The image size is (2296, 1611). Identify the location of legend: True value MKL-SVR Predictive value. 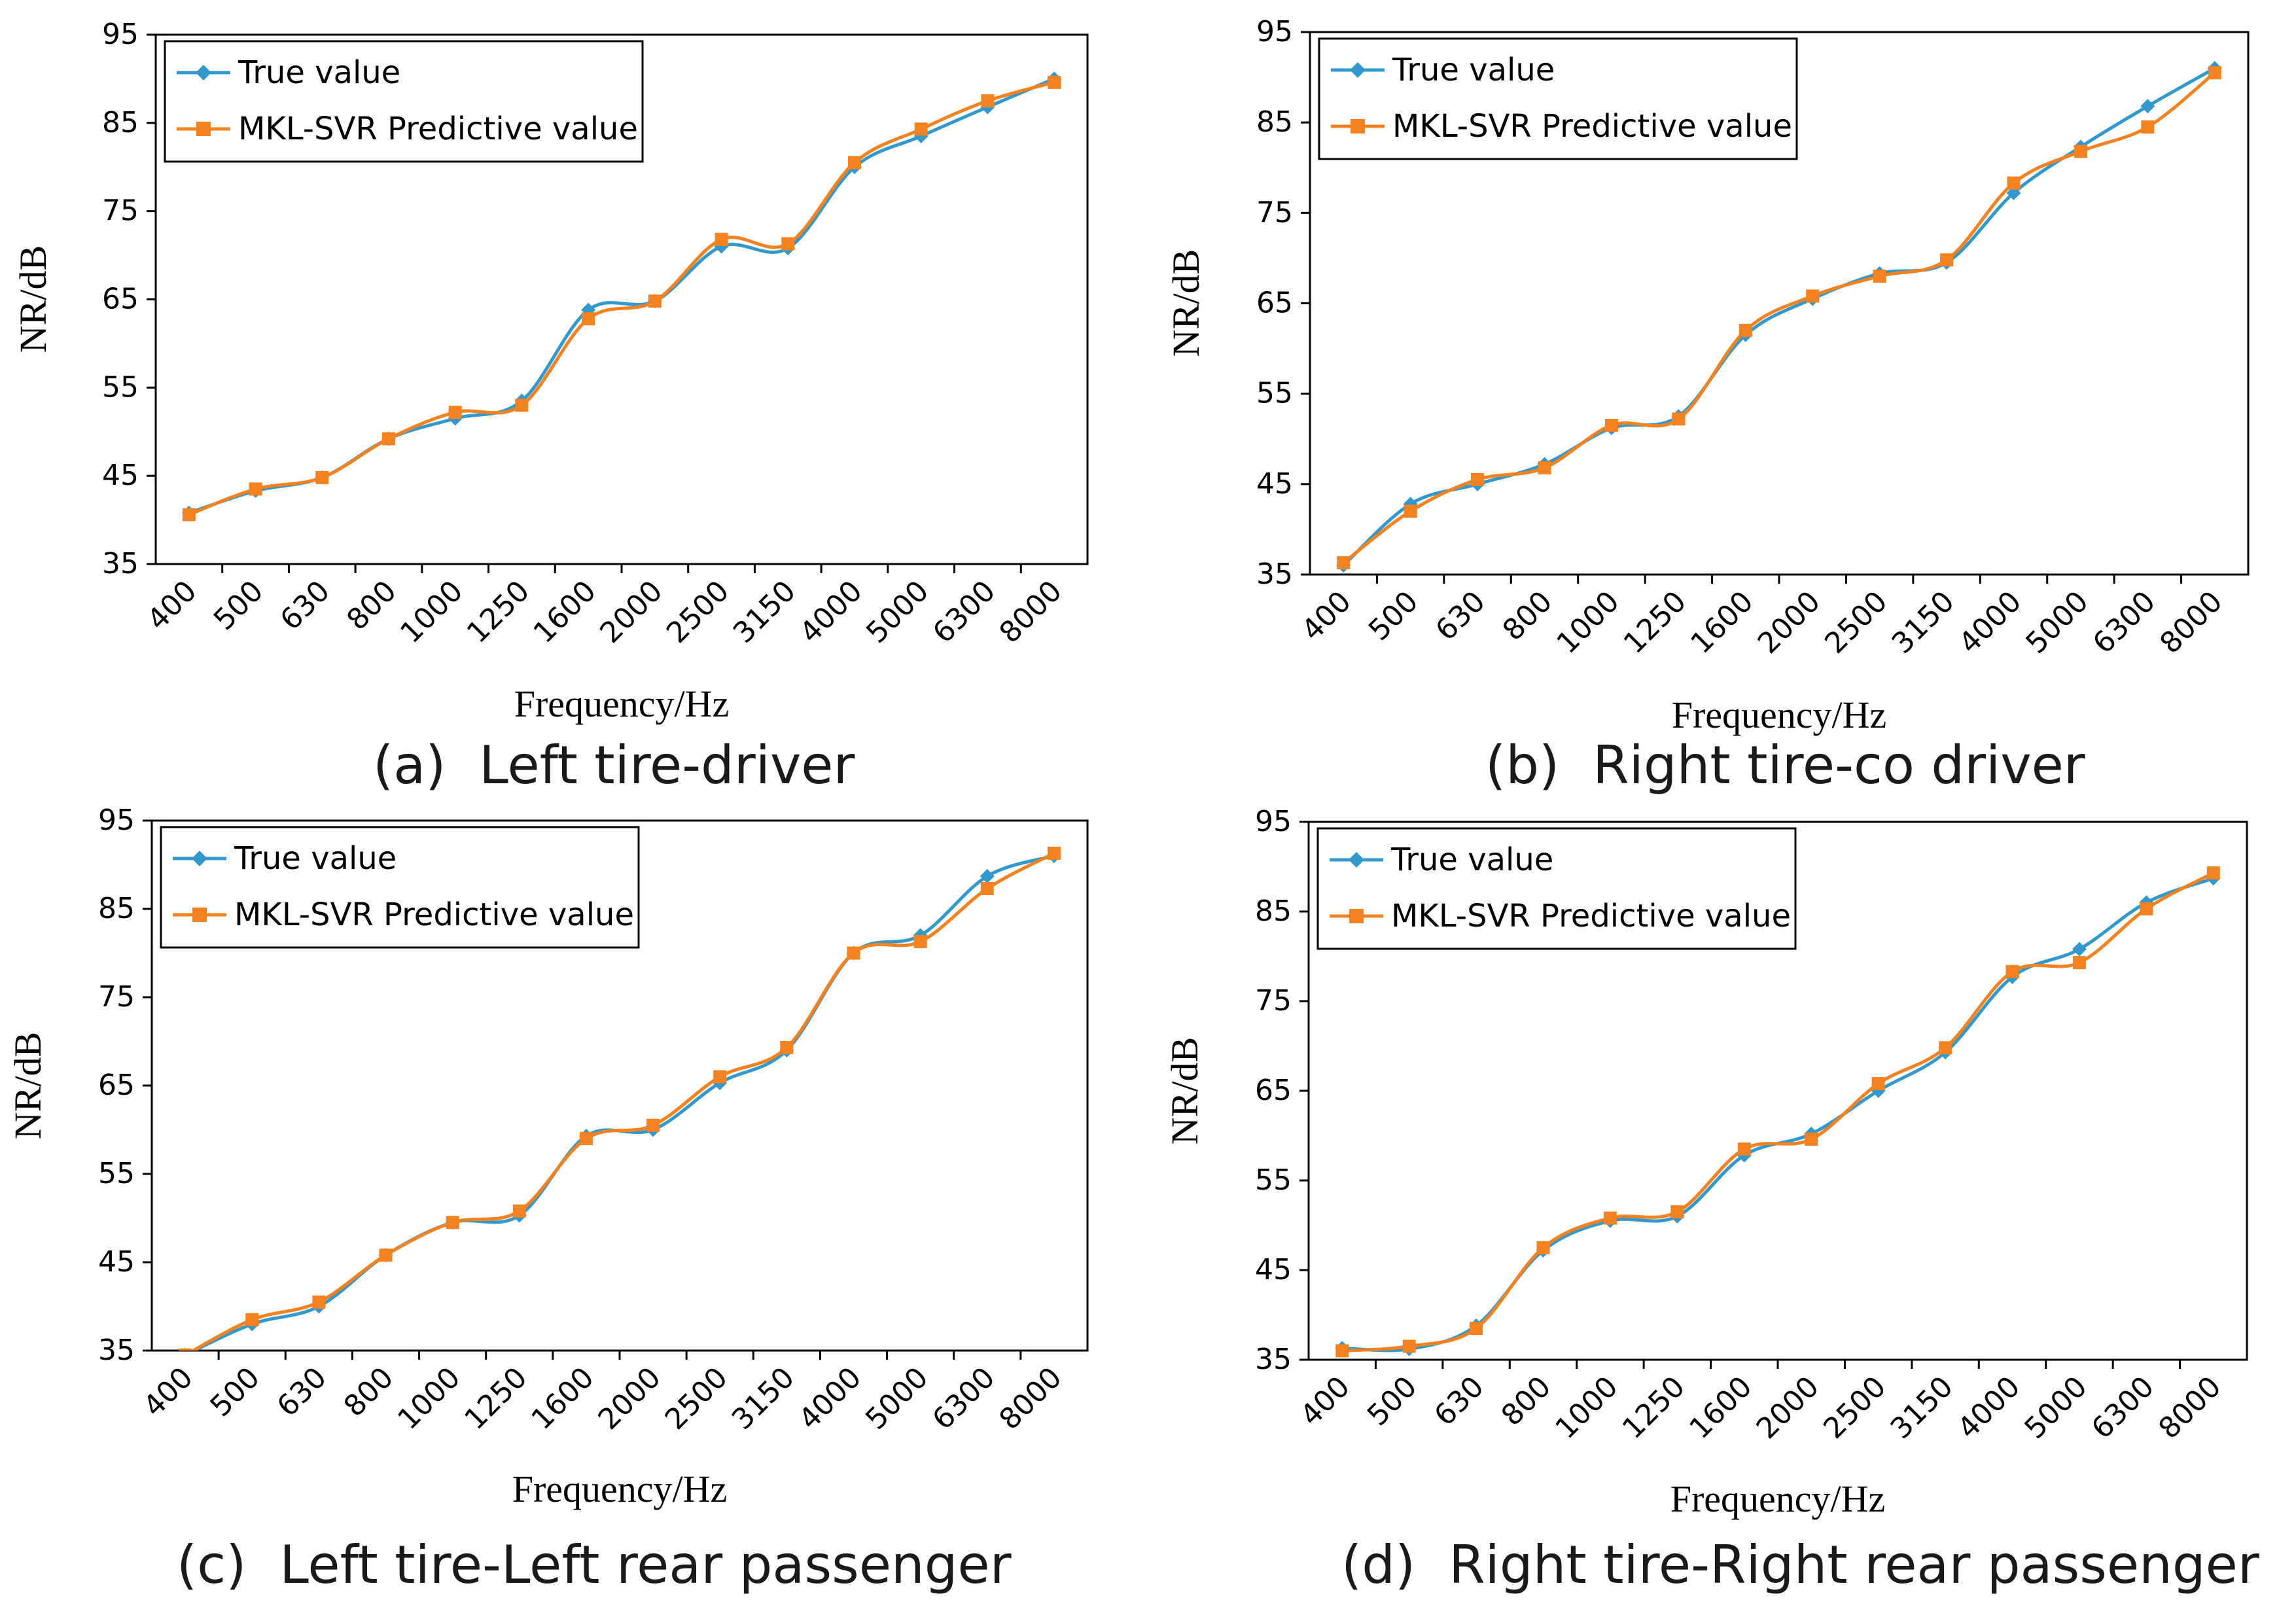
(400, 887).